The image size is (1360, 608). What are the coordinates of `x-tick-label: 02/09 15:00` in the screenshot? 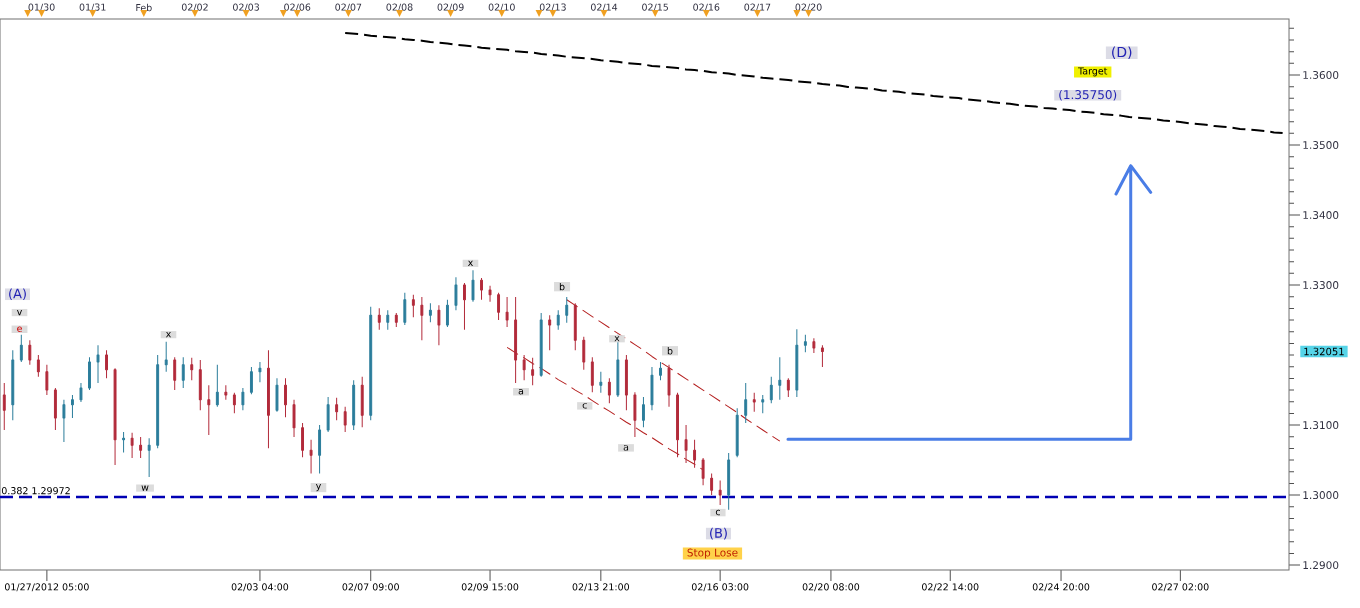 It's located at (490, 587).